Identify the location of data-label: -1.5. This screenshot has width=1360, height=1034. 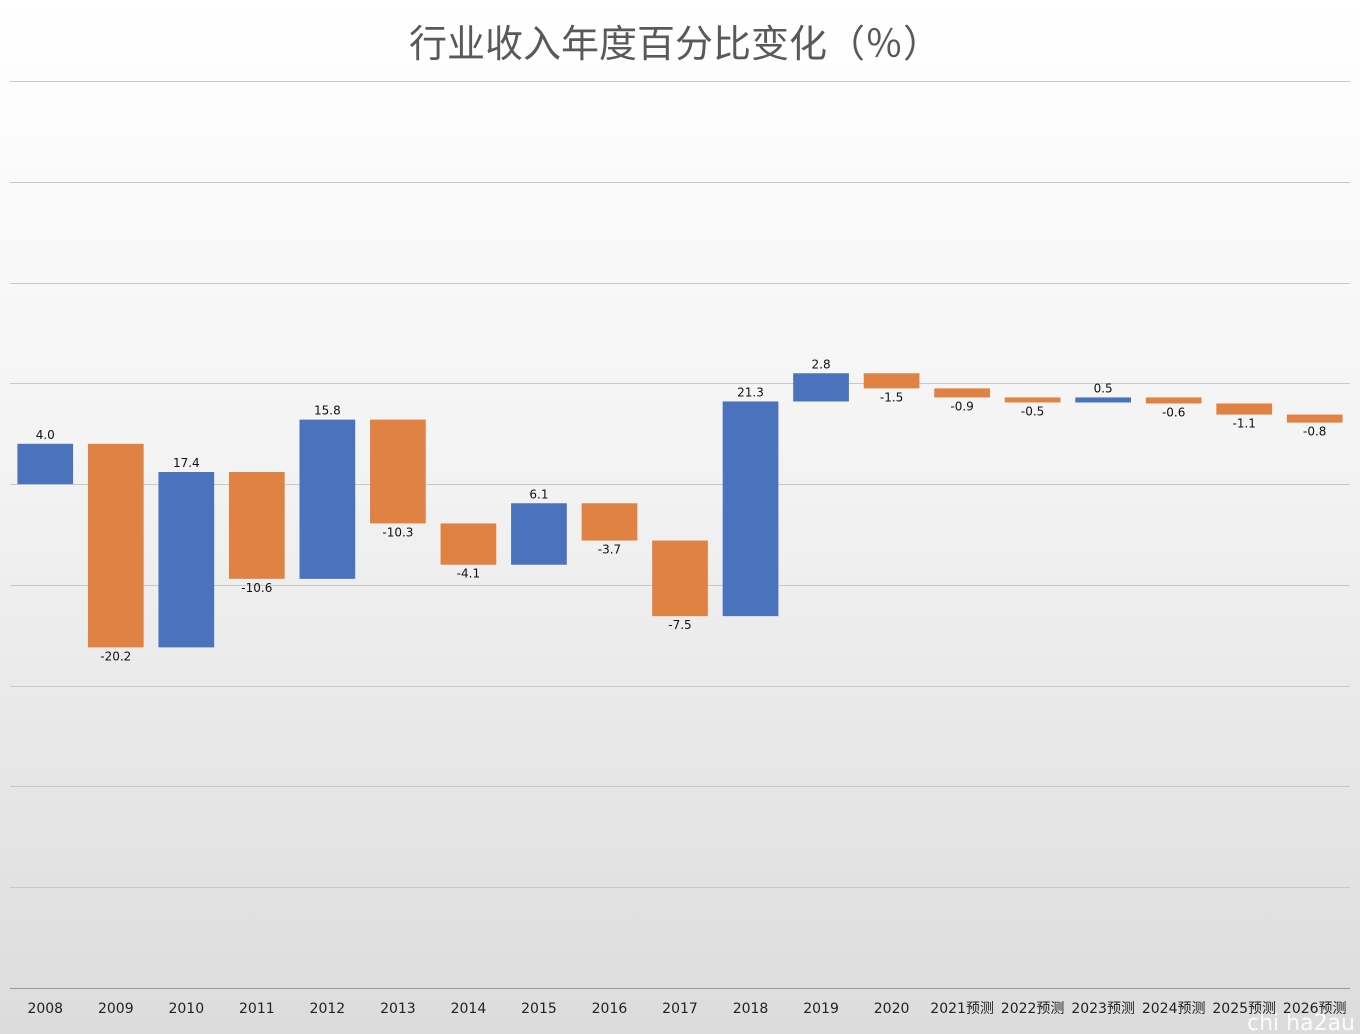
(891, 397).